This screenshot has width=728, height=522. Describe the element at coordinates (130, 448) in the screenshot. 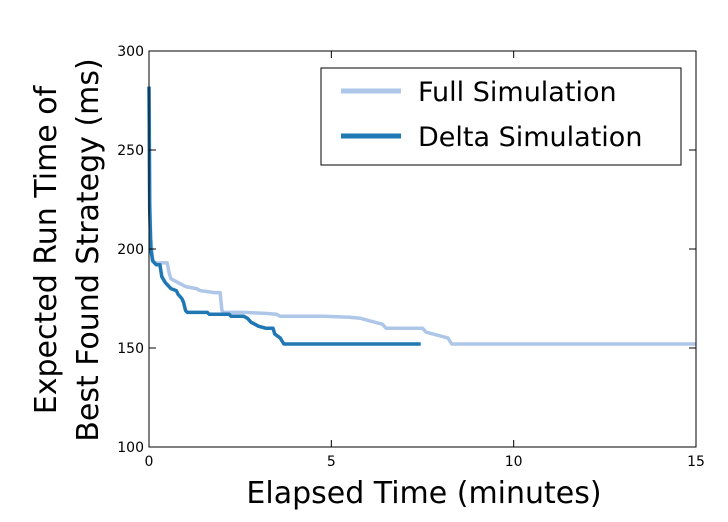

I see `y-tick-label-100: 100` at that location.